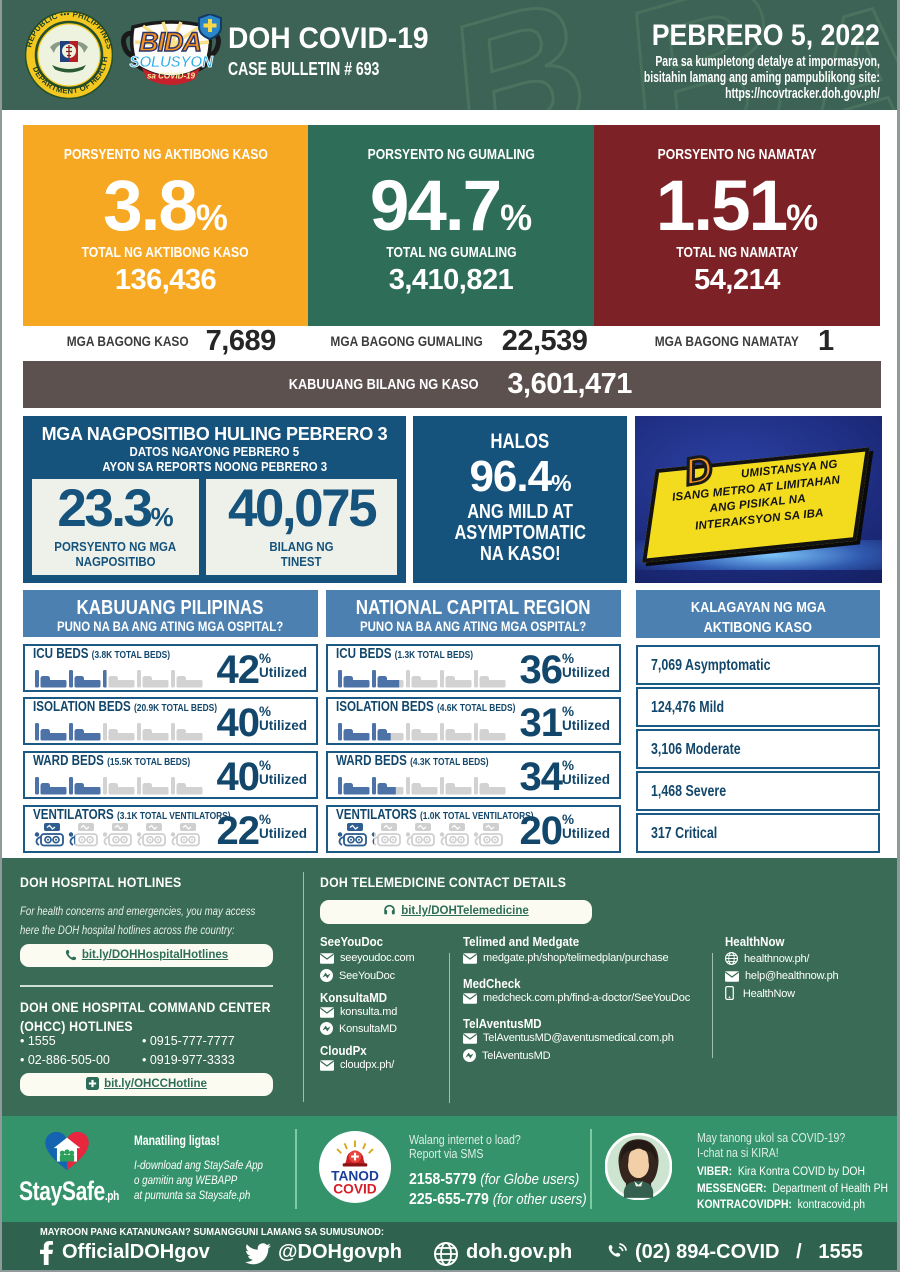 The width and height of the screenshot is (900, 1272). Describe the element at coordinates (171, 76) in the screenshot. I see `svg-text: sa COVID-19` at that location.